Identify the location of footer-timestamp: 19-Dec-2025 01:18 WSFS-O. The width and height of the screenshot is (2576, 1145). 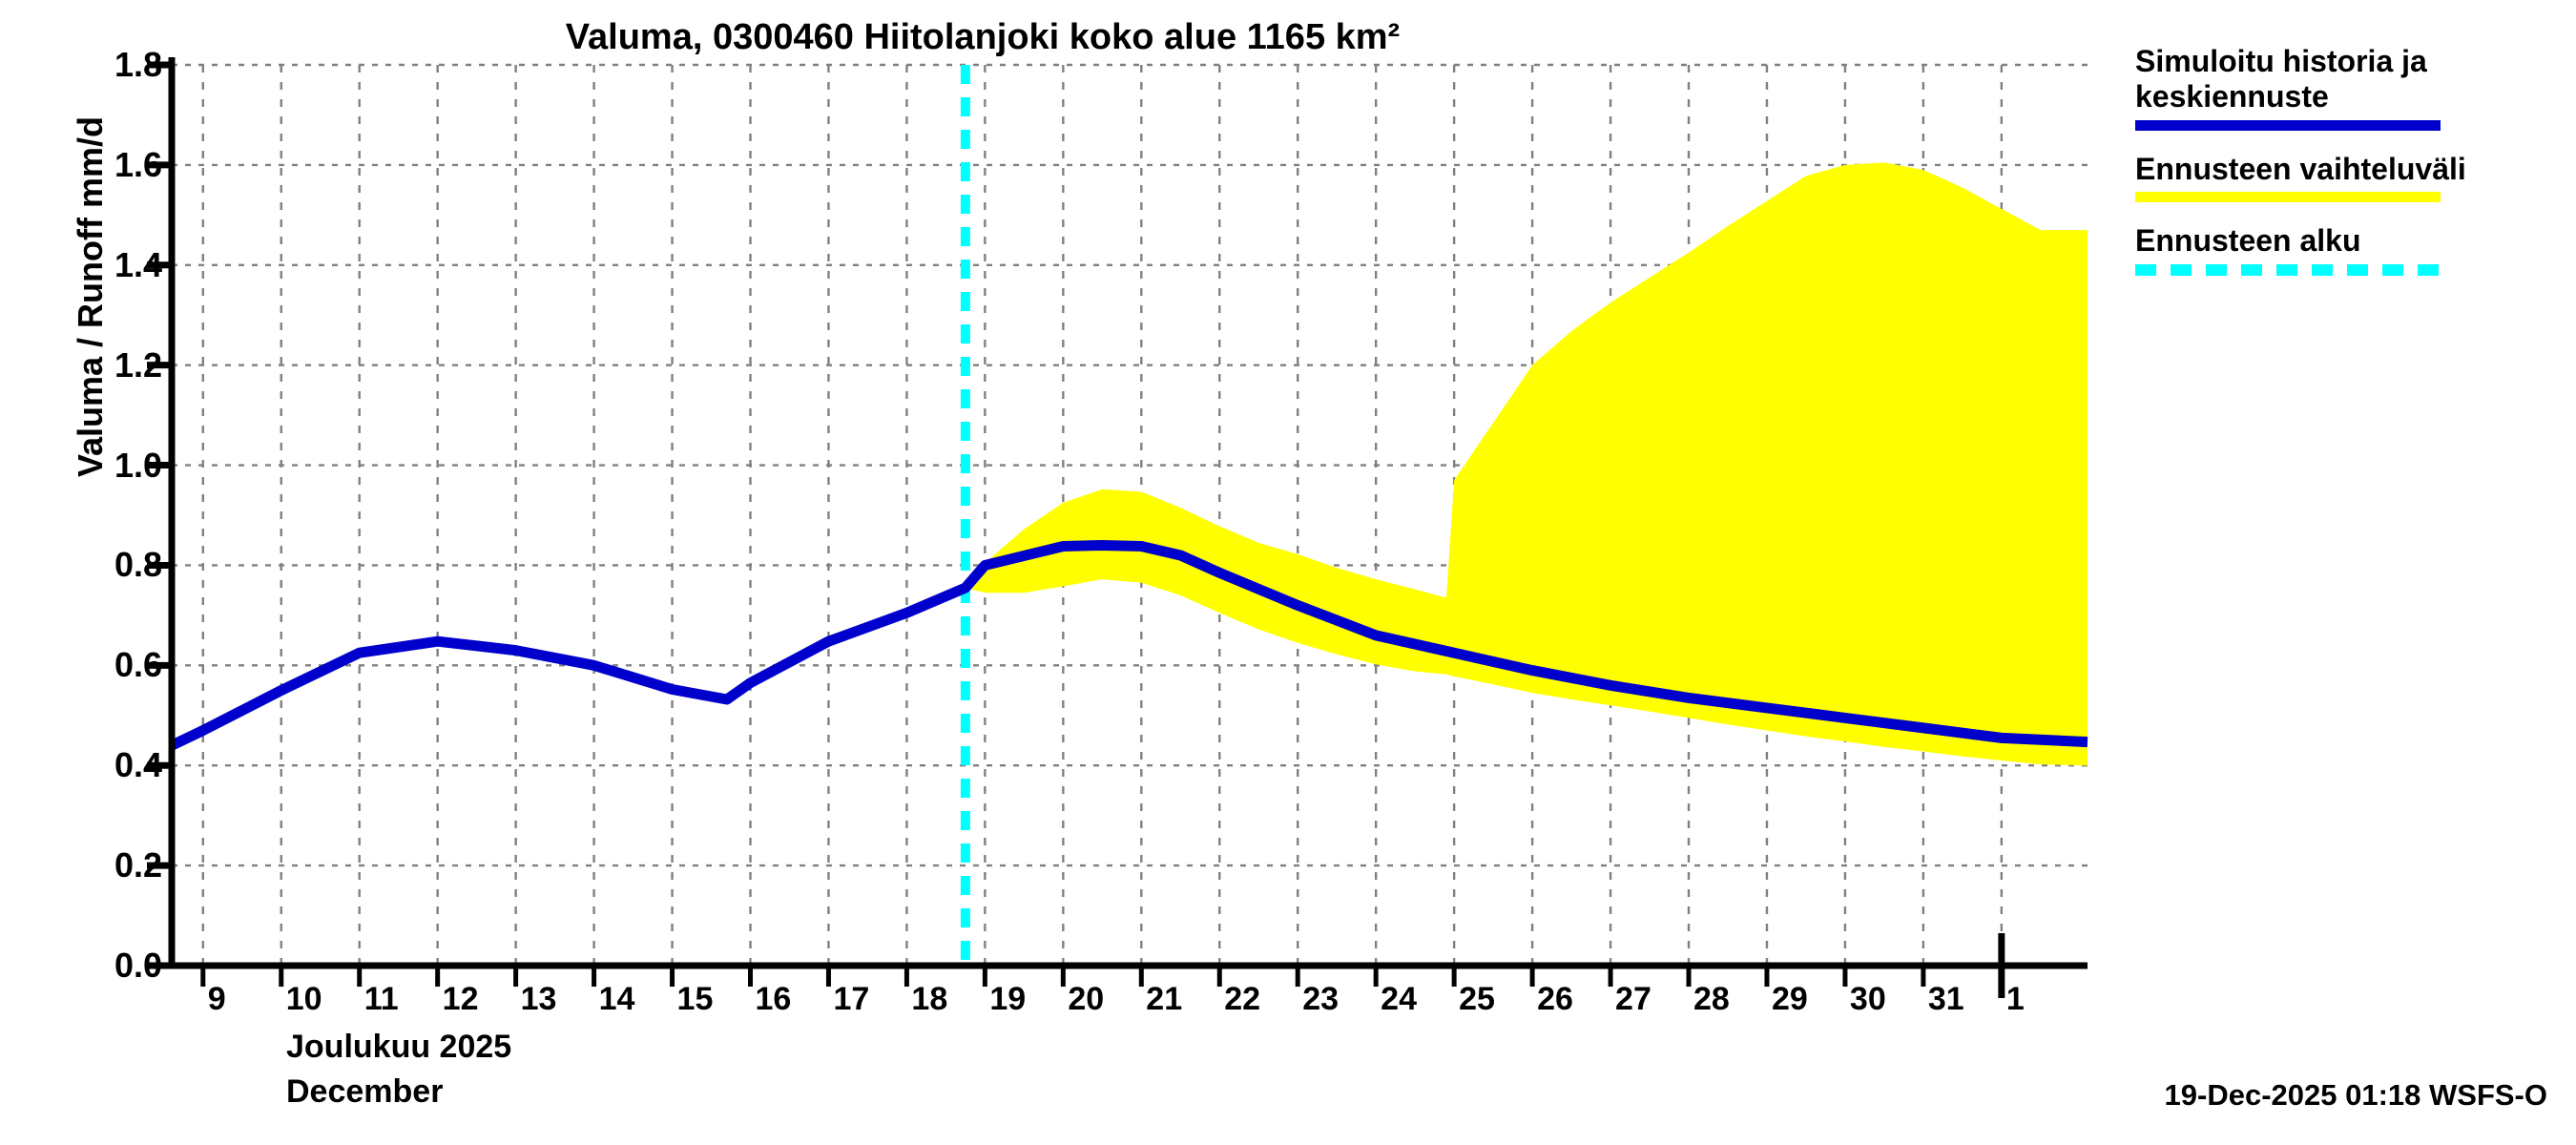
(2355, 1095).